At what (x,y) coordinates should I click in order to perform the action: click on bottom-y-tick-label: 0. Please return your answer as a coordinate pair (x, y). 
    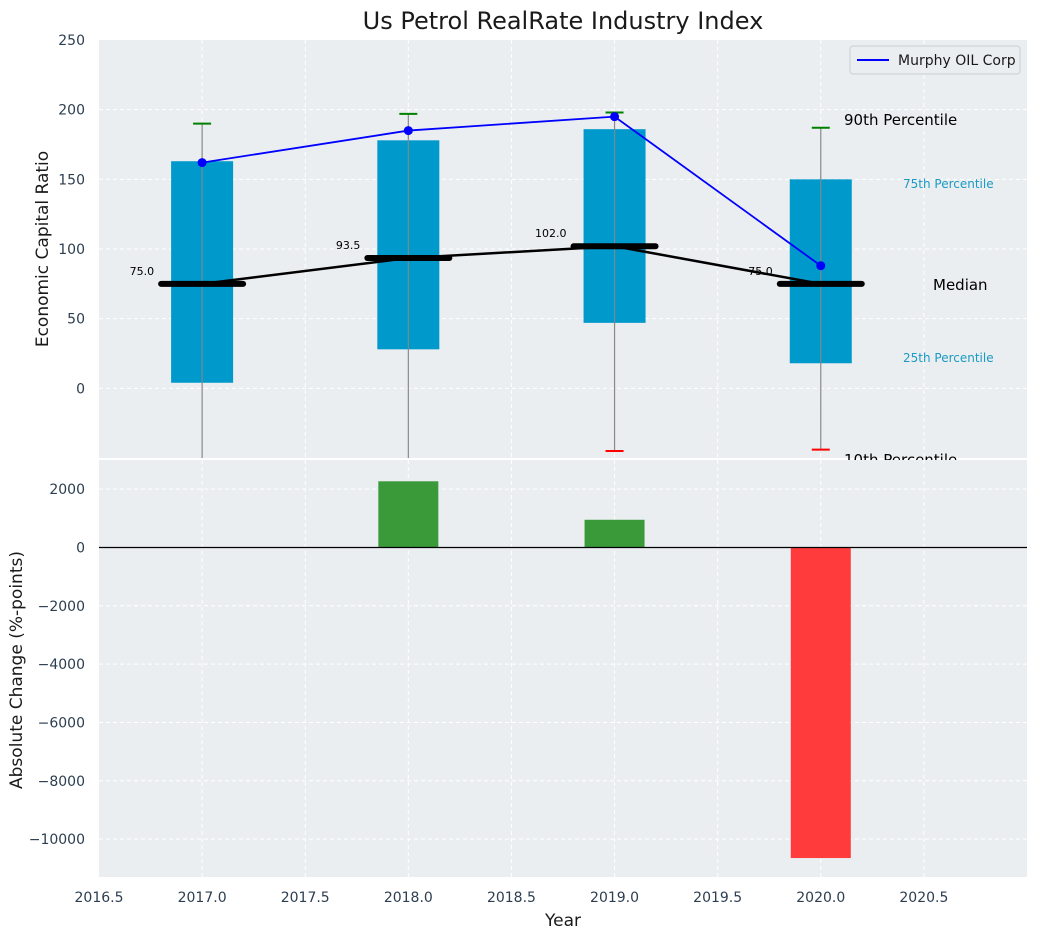
    Looking at the image, I should click on (80, 548).